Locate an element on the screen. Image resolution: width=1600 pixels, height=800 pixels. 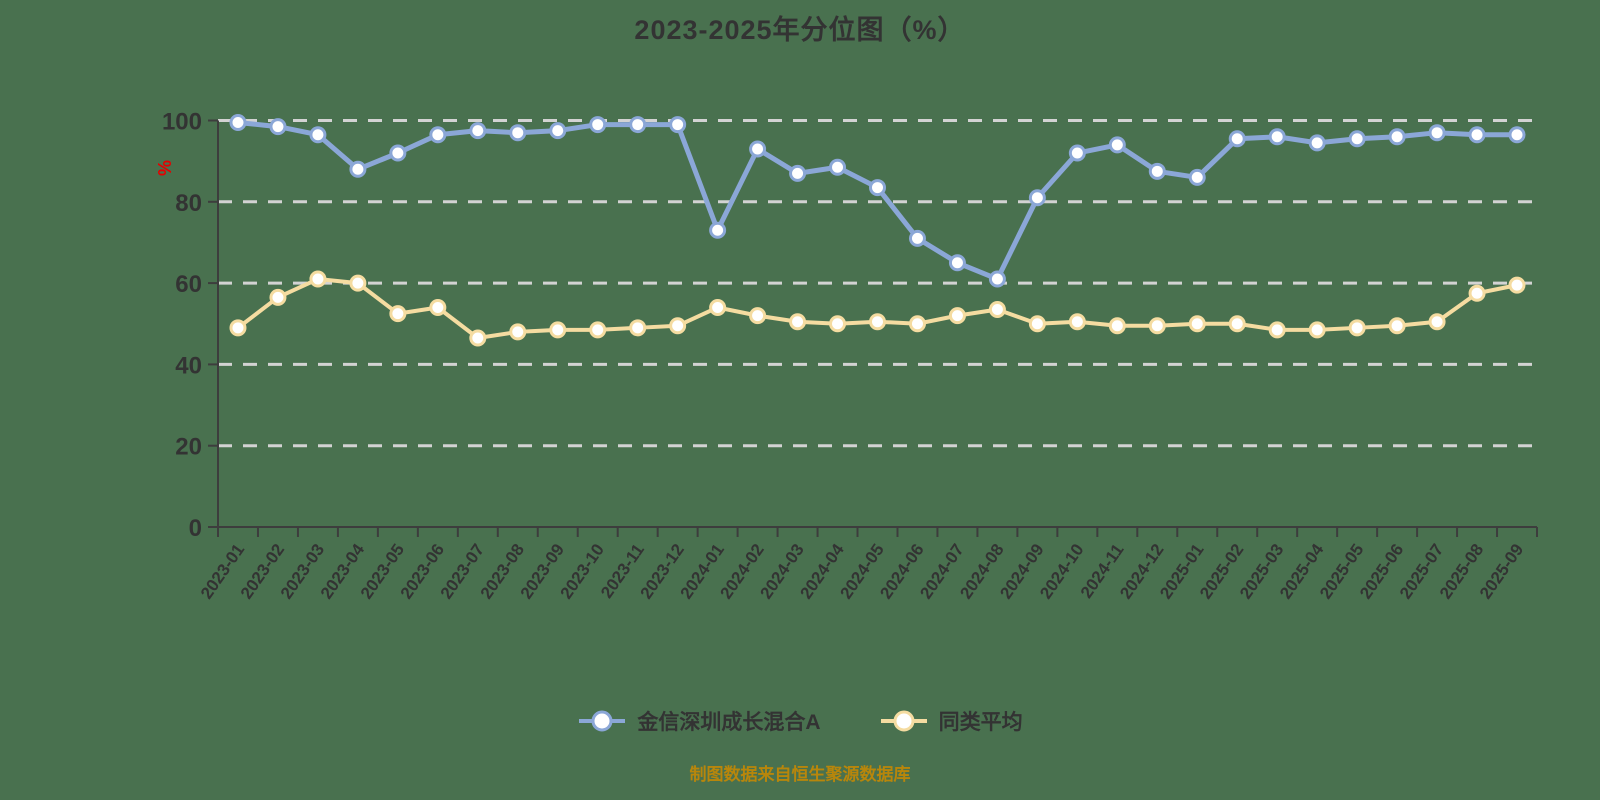
chart-legend: 金信深圳成长混合A 同类平均 is located at coordinates (800, 721).